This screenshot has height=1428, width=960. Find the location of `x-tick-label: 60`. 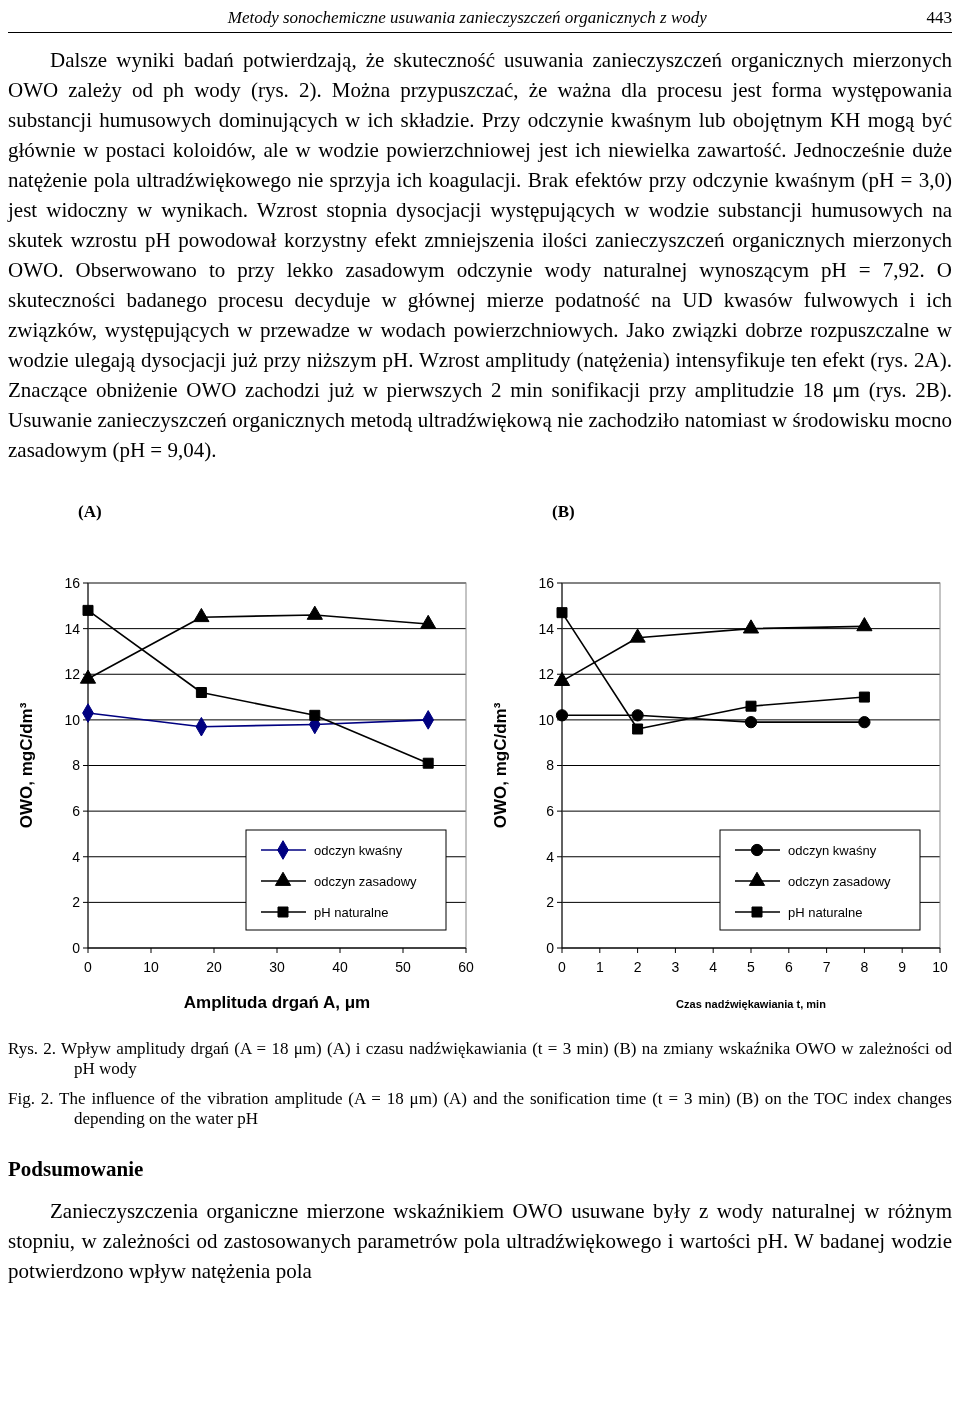

x-tick-label: 60 is located at coordinates (466, 967).